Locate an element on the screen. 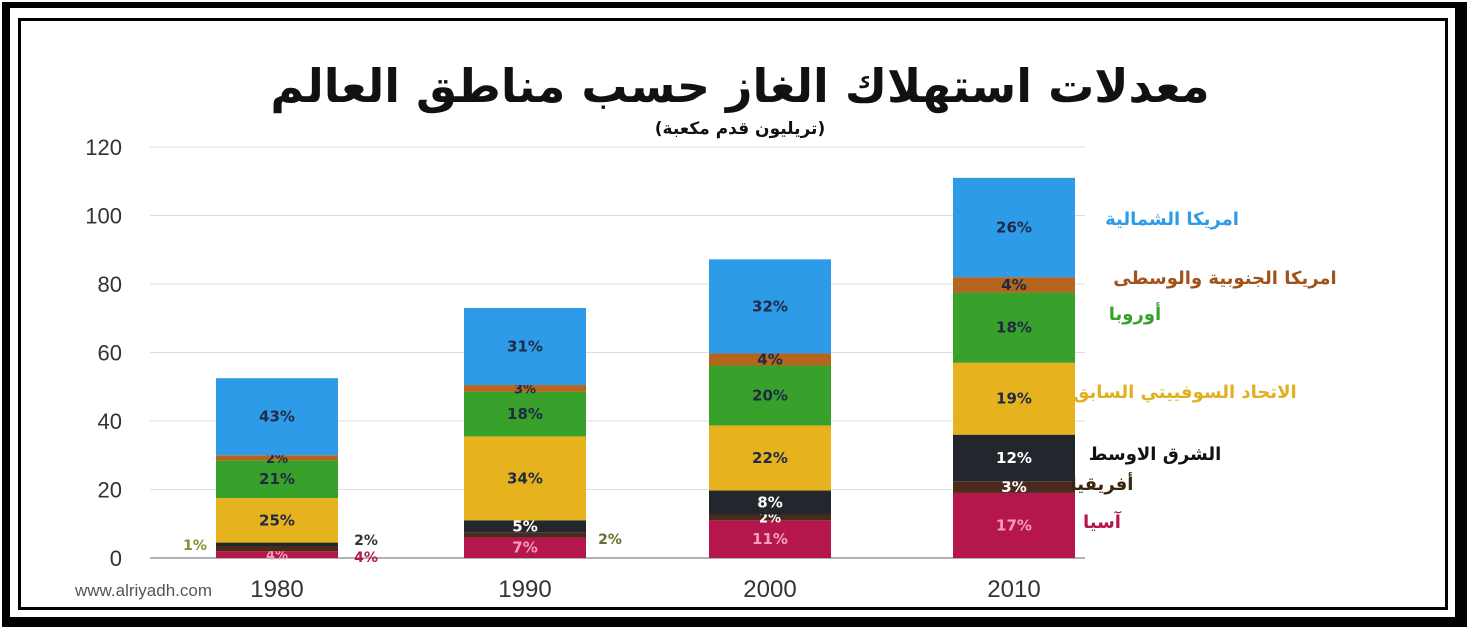 The height and width of the screenshot is (629, 1469). y-tick-label: 40 is located at coordinates (110, 421).